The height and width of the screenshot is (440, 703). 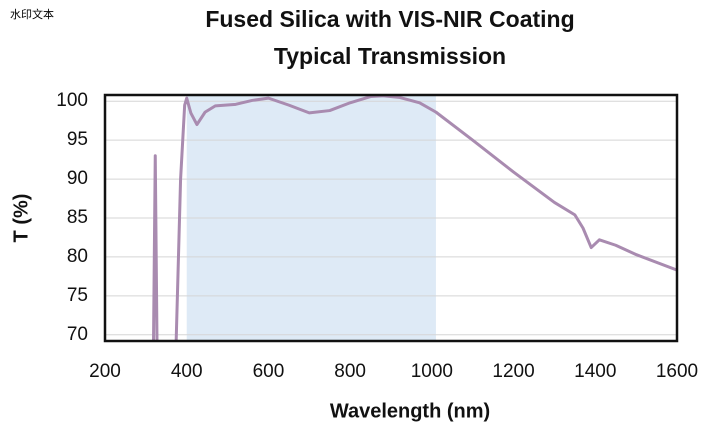 What do you see at coordinates (77, 295) in the screenshot?
I see `y-tick-label: 75` at bounding box center [77, 295].